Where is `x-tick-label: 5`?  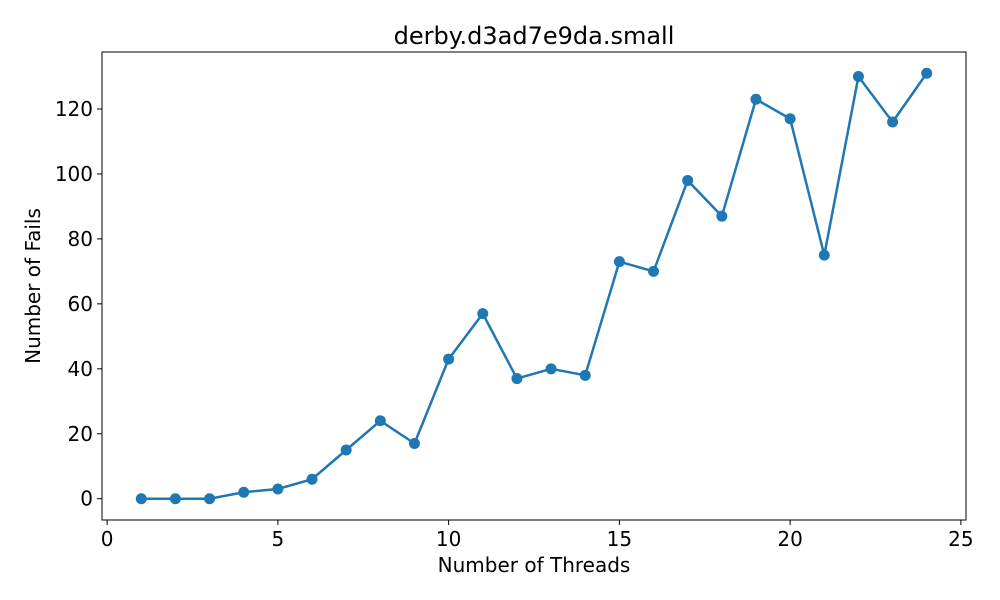 x-tick-label: 5 is located at coordinates (278, 539).